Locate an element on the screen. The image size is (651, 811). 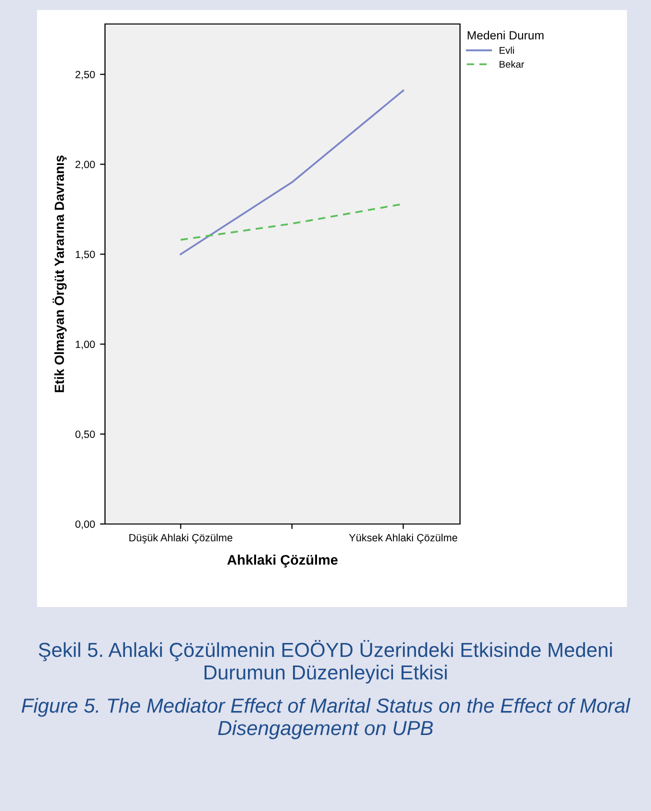
y-tick-label: 0,50 is located at coordinates (85, 435).